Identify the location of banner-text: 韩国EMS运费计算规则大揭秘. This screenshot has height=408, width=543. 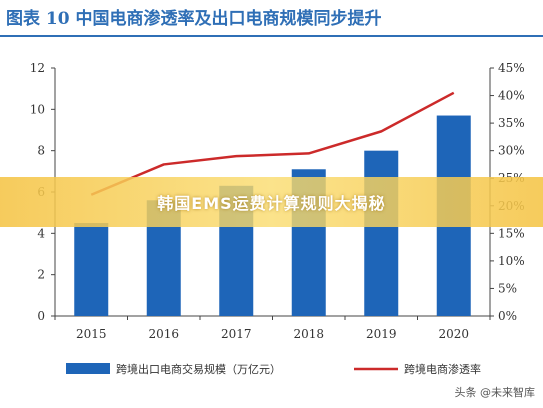
(271, 203).